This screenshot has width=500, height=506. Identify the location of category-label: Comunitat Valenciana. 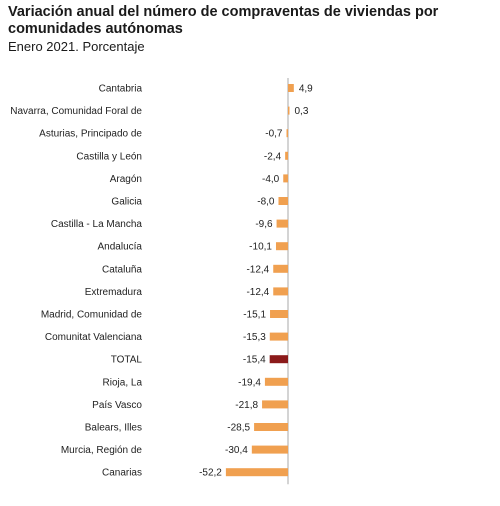
(94, 337).